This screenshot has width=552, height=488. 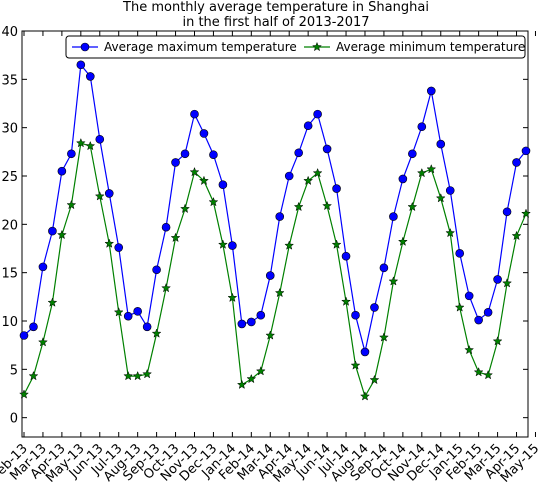 I want to click on legend-label: Average maximum temperature, so click(x=200, y=47).